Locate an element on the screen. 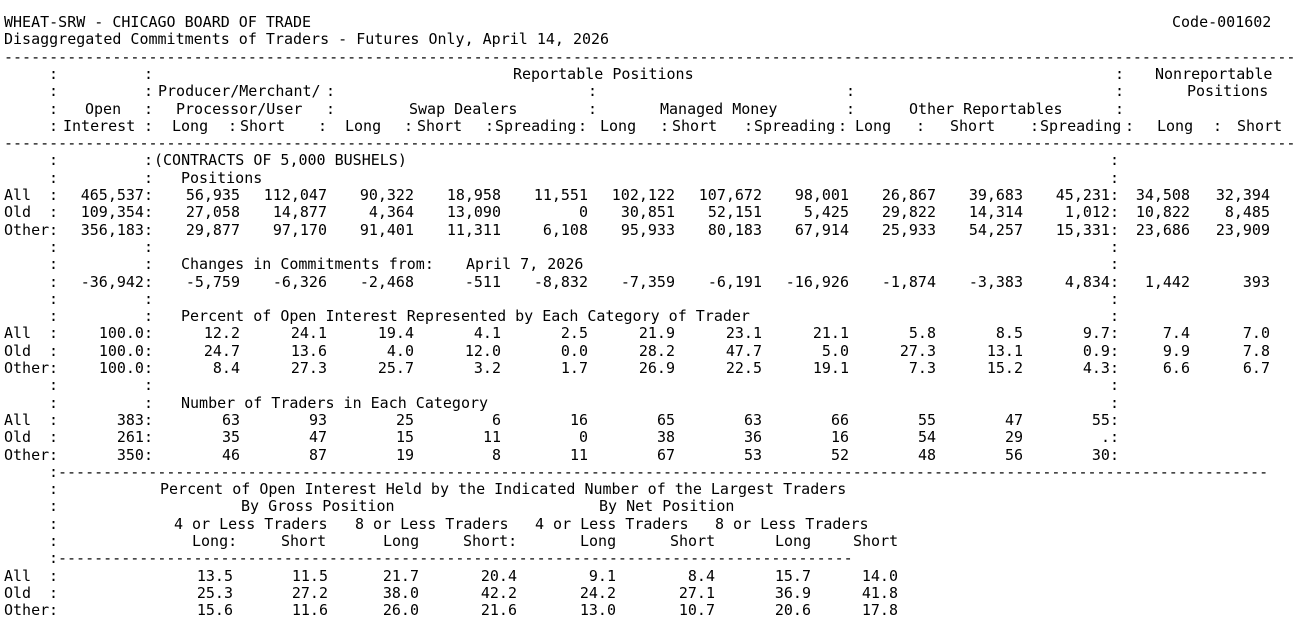  row-label: All: is located at coordinates (31, 195).